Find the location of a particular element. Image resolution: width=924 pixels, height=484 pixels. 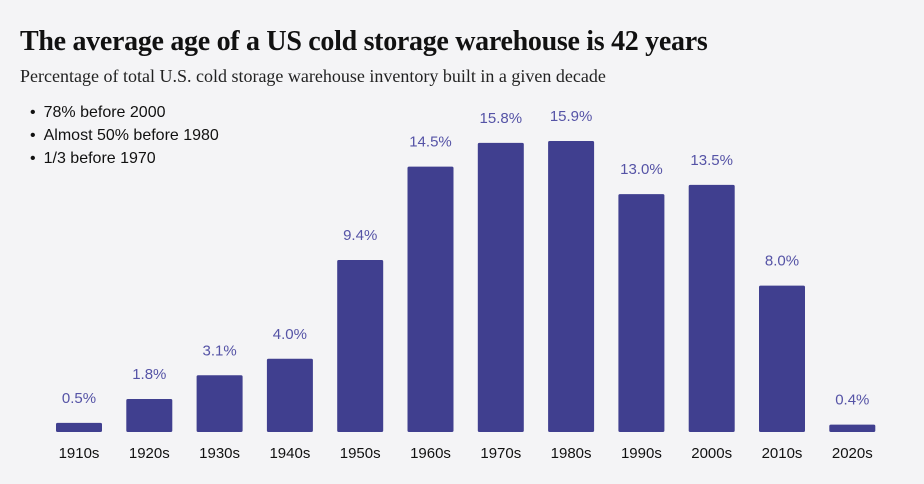

x-tick-label: 1970s is located at coordinates (500, 453).